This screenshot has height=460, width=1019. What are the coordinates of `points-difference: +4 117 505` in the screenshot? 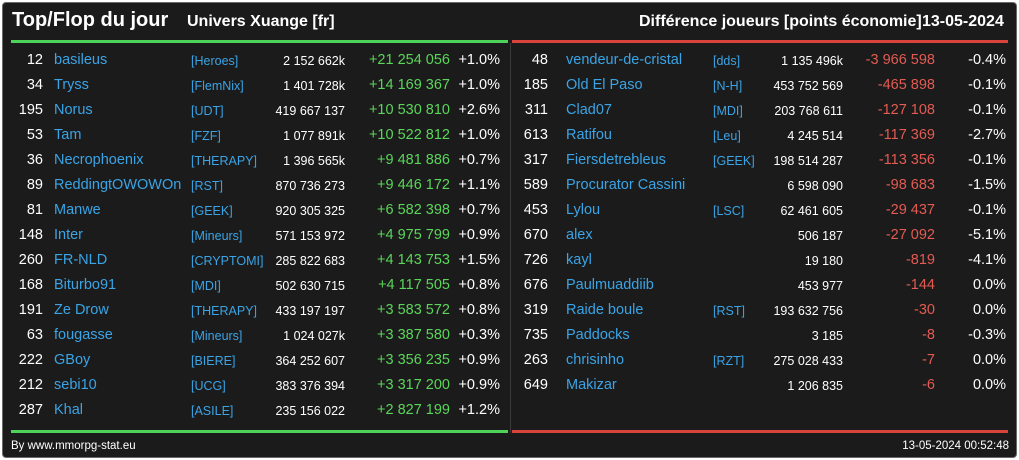 It's located at (414, 285).